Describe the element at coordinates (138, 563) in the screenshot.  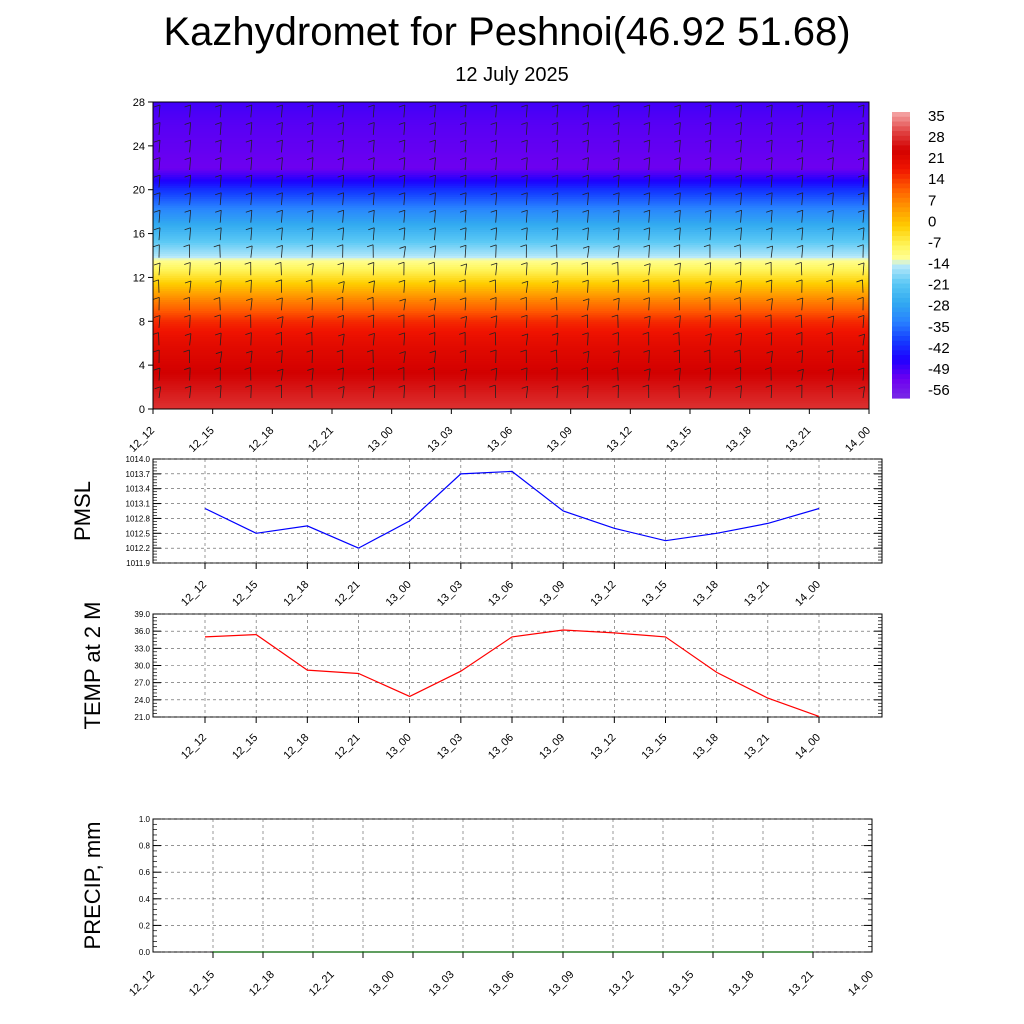
I see `pmsl-y-tick-label: 1011.9` at that location.